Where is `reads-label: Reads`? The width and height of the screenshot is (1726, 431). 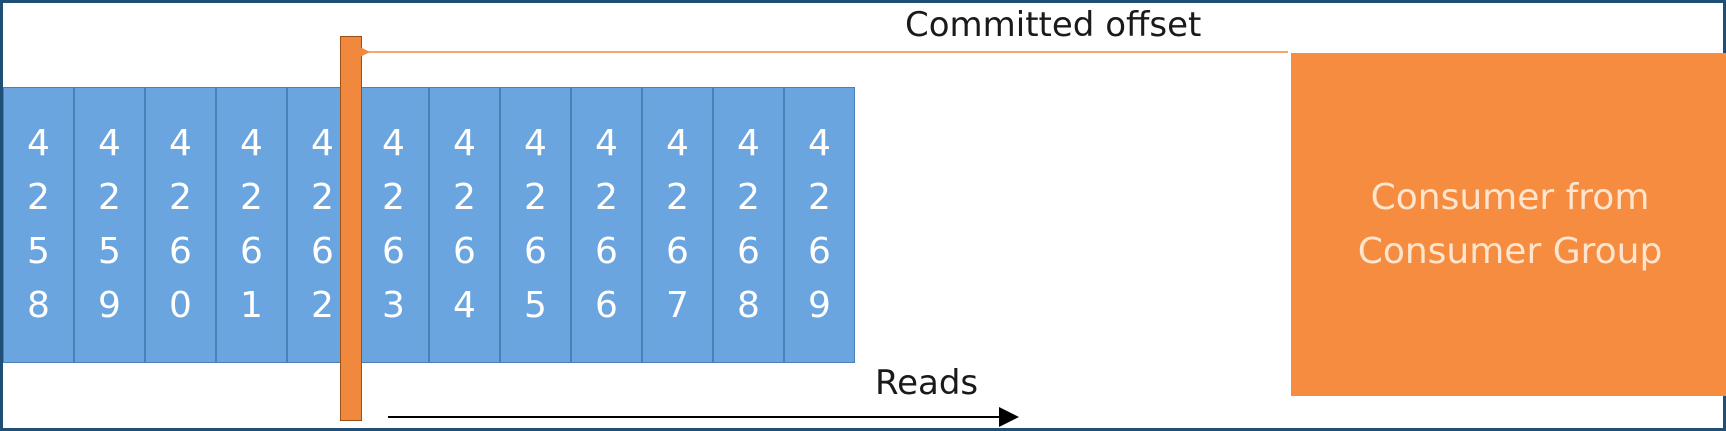 reads-label: Reads is located at coordinates (927, 383).